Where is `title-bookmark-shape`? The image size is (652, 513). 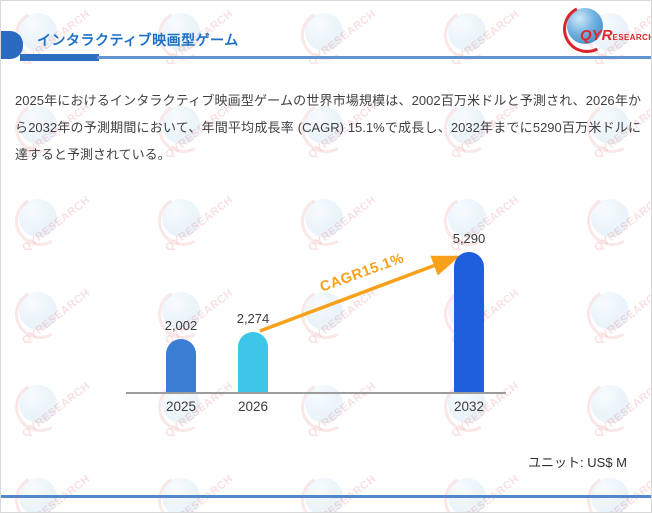 title-bookmark-shape is located at coordinates (12, 45).